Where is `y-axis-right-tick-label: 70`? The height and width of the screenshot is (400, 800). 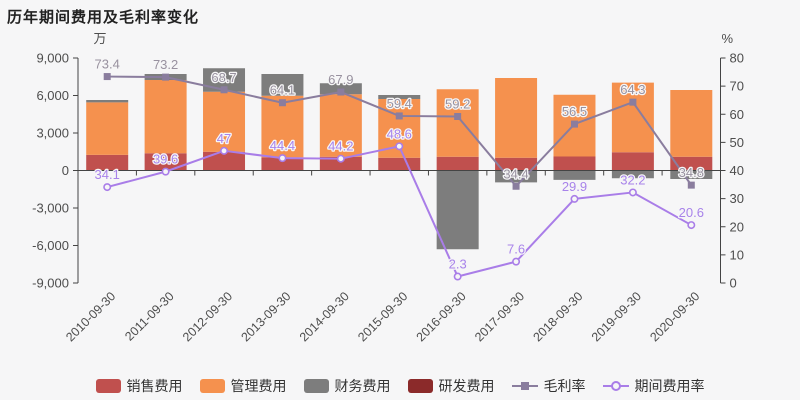 y-axis-right-tick-label: 70 is located at coordinates (737, 86).